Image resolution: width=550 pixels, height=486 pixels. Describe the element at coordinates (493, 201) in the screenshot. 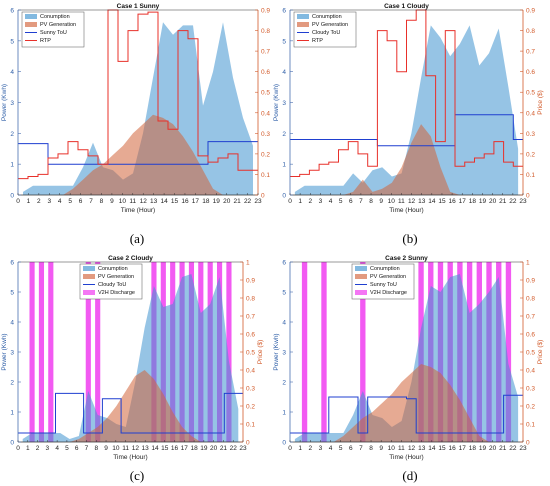

I see `x-tick-label: 20` at that location.